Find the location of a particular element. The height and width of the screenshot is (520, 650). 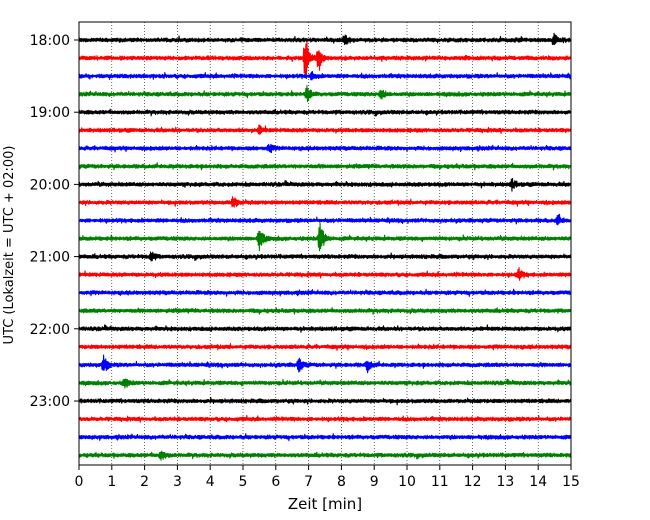

trace-2030 is located at coordinates (325, 219).